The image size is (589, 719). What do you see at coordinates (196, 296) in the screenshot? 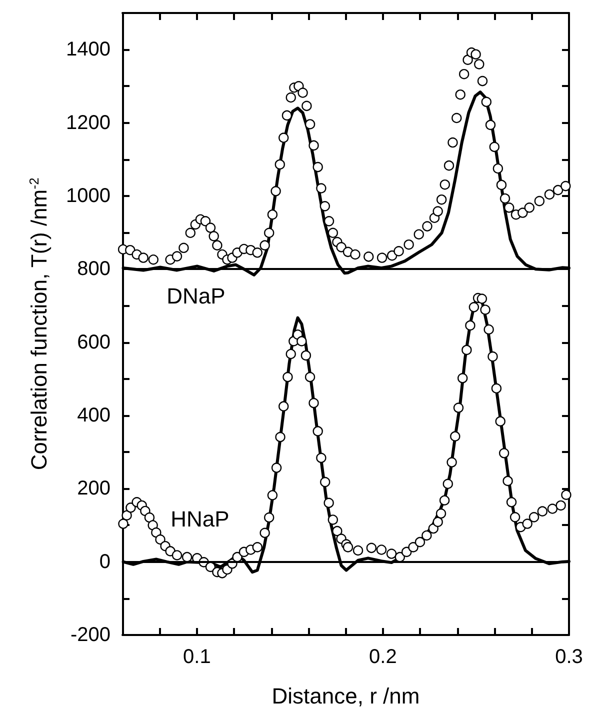
I see `annotation: DNaP` at bounding box center [196, 296].